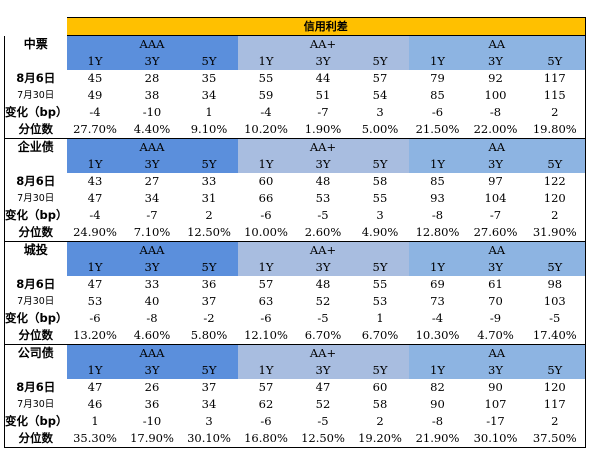 The image size is (589, 451). I want to click on value-cell: 5.80%, so click(209, 336).